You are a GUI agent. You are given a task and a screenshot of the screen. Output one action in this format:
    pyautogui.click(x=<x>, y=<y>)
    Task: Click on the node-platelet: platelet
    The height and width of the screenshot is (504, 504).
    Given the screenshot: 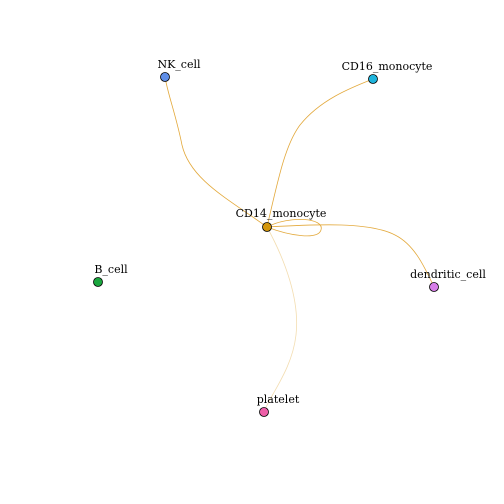 What is the action you would take?
    pyautogui.click(x=278, y=405)
    